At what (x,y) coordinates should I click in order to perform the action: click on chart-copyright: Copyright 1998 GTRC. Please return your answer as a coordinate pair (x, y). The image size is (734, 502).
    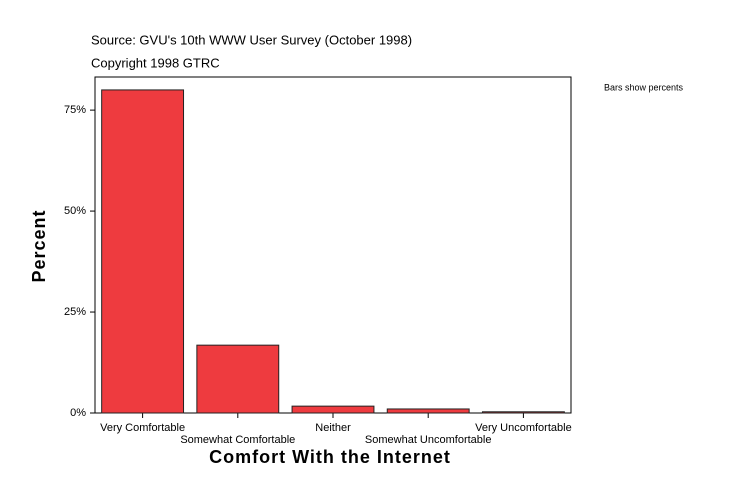
    Looking at the image, I should click on (155, 62).